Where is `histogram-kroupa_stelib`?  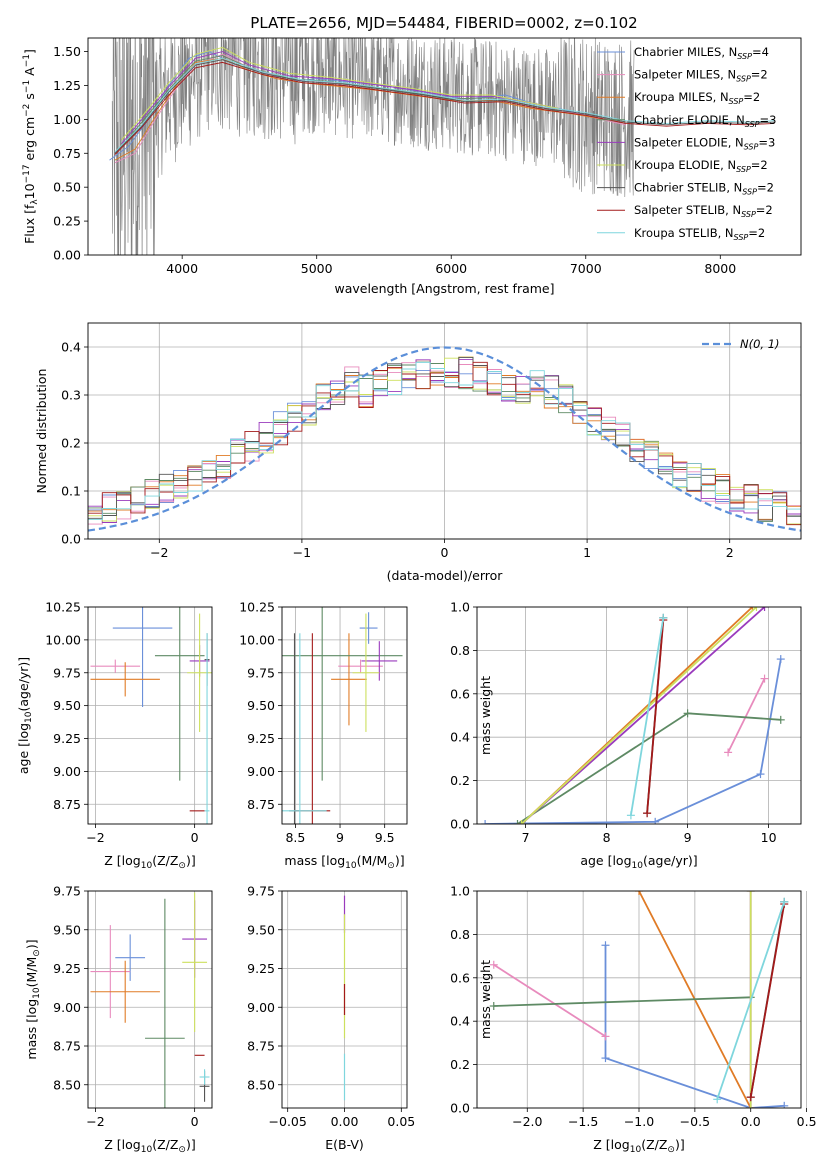 histogram-kroupa_stelib is located at coordinates (444, 441).